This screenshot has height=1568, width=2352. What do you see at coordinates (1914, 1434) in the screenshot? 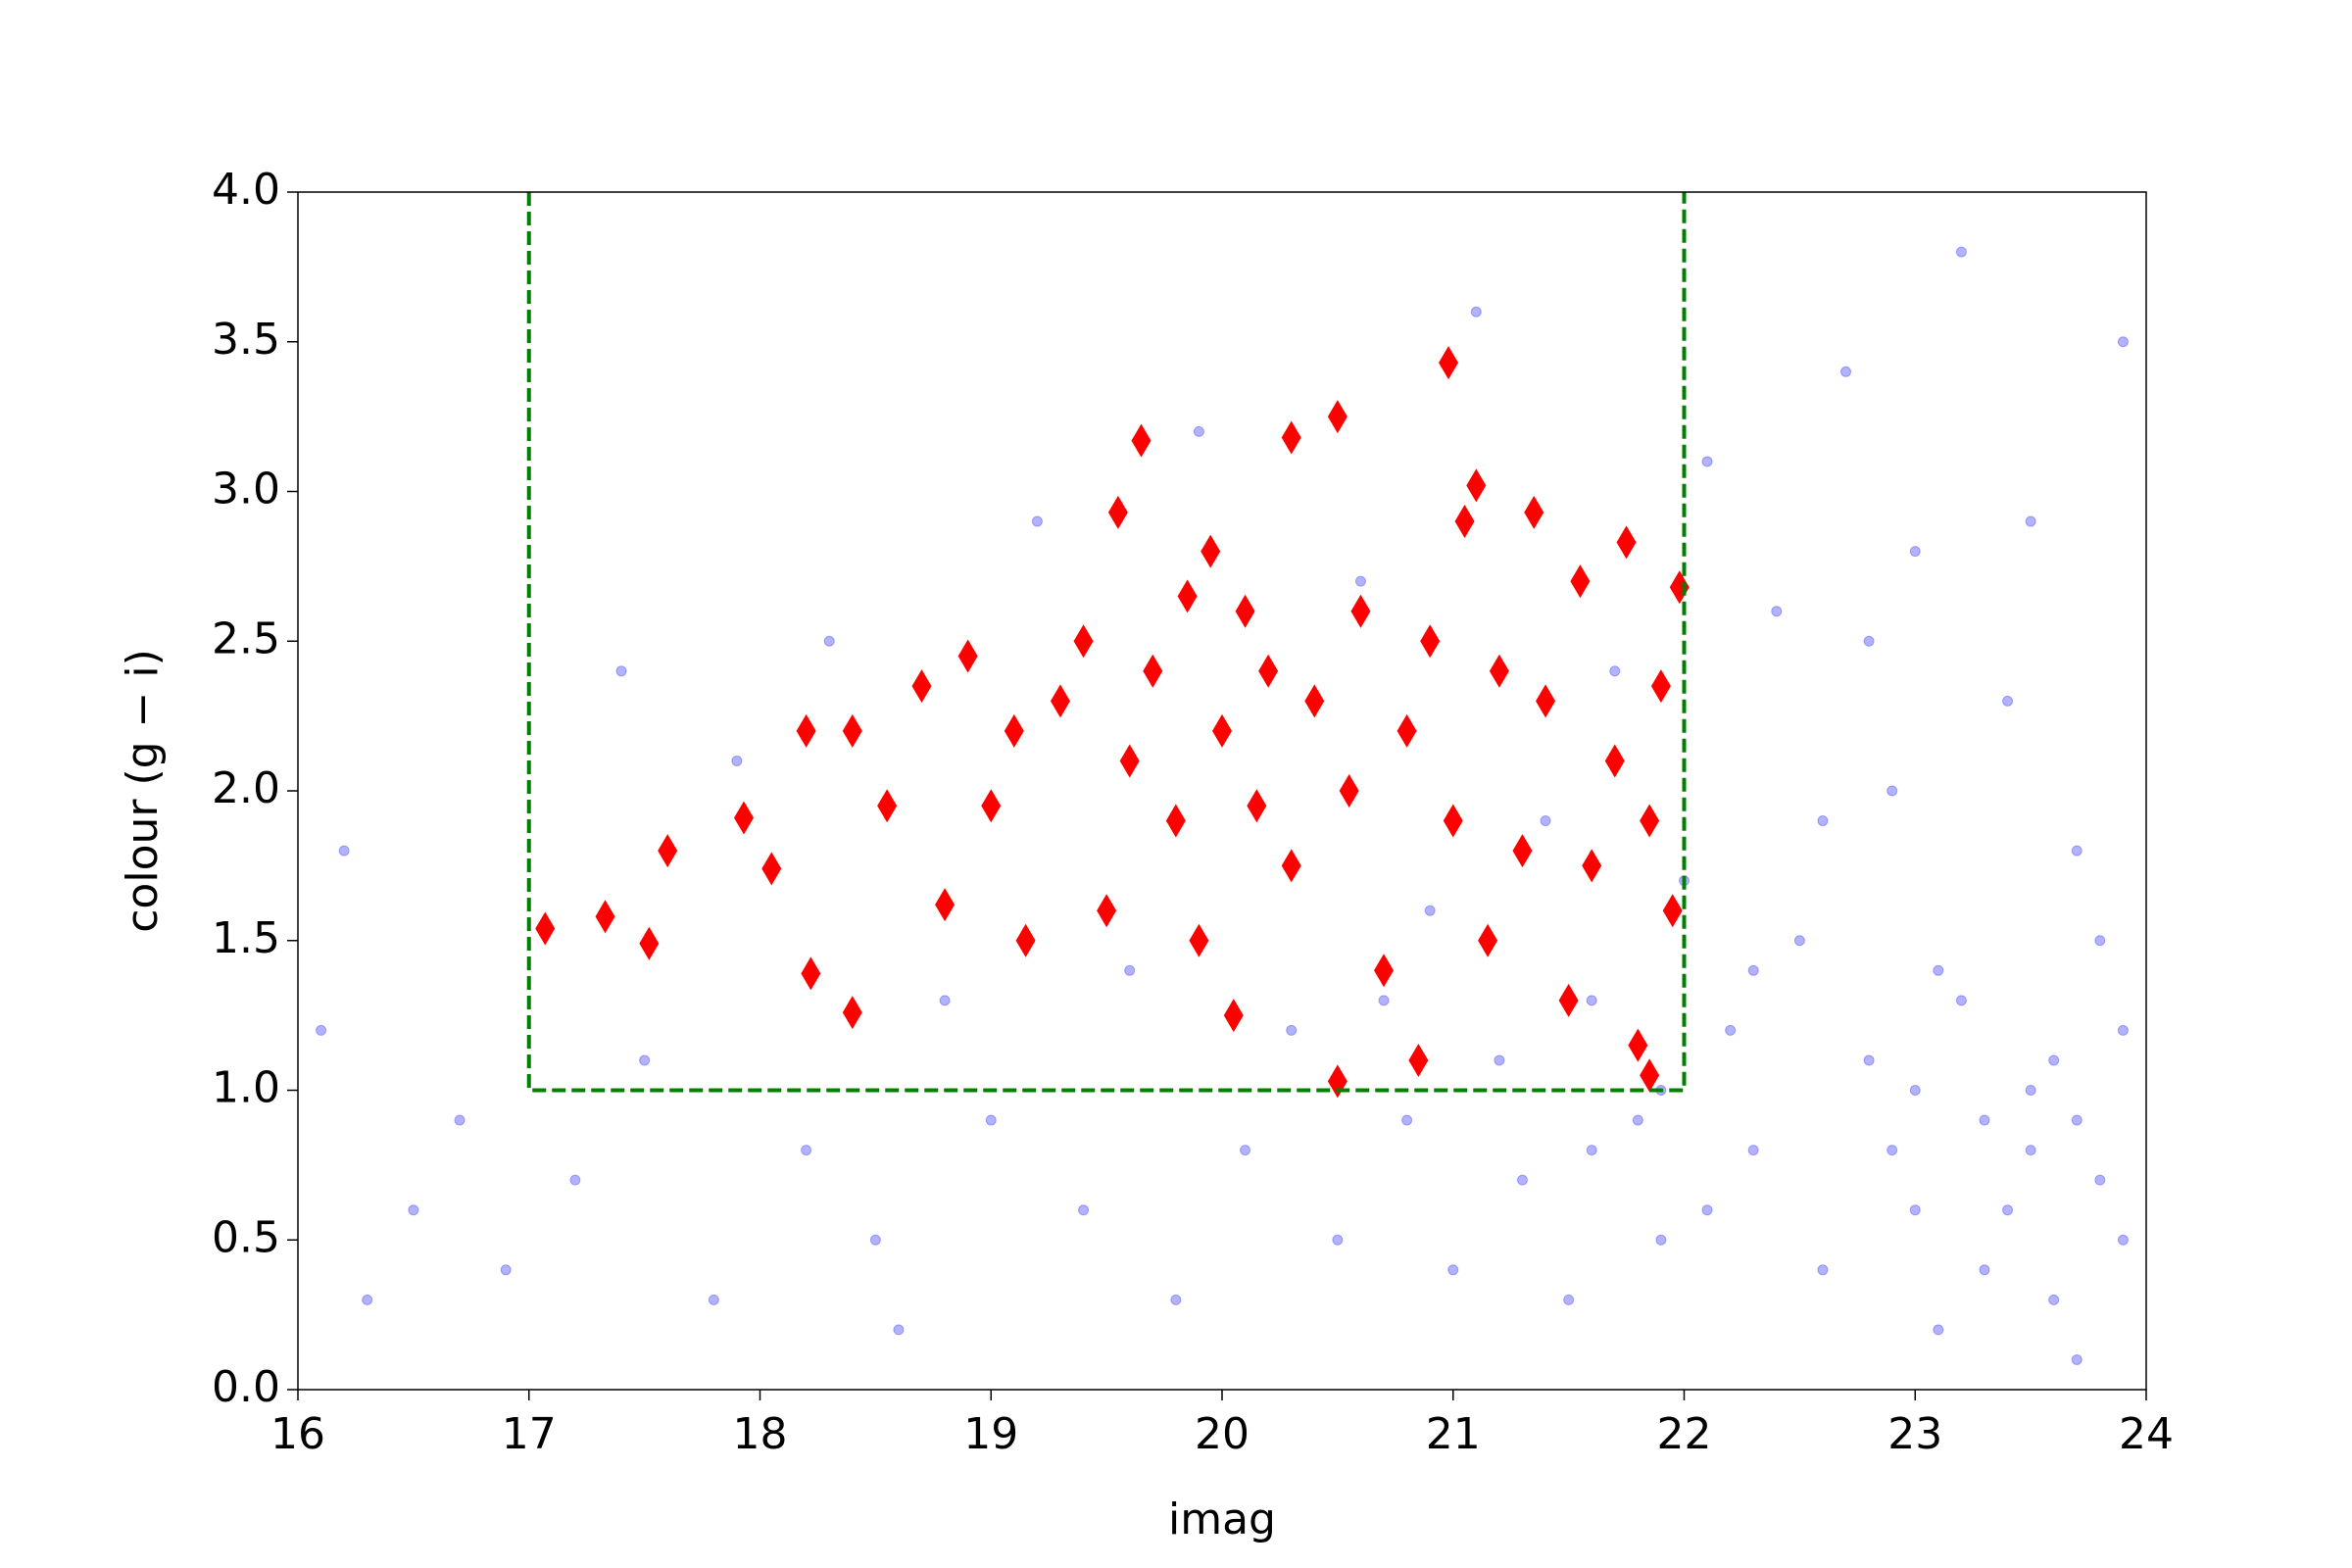
I see `x-tick-label: 23` at bounding box center [1914, 1434].